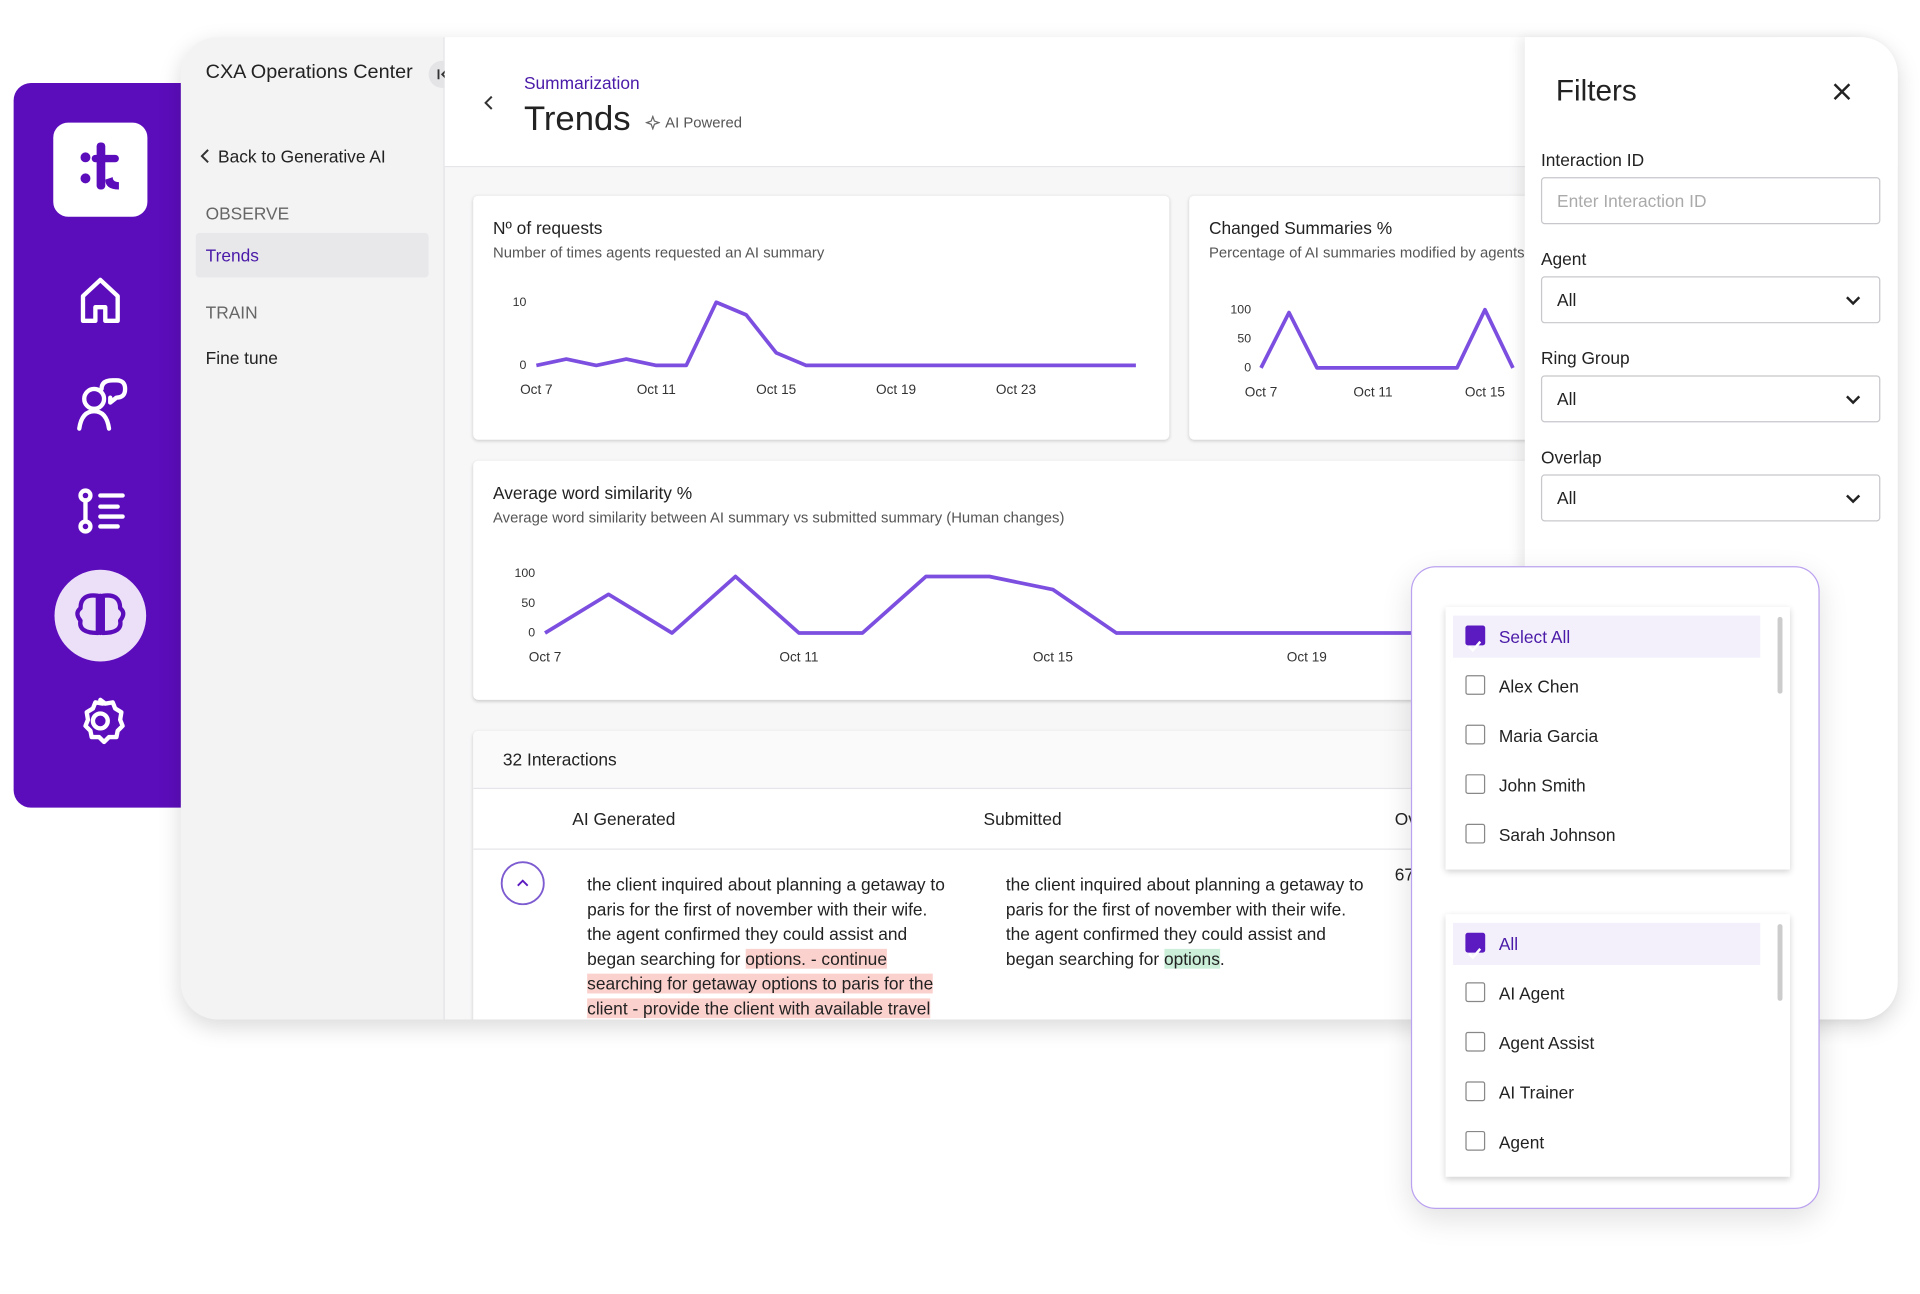 Image resolution: width=1920 pixels, height=1294 pixels. Describe the element at coordinates (247, 213) in the screenshot. I see `nav-section: OBSERVE` at that location.